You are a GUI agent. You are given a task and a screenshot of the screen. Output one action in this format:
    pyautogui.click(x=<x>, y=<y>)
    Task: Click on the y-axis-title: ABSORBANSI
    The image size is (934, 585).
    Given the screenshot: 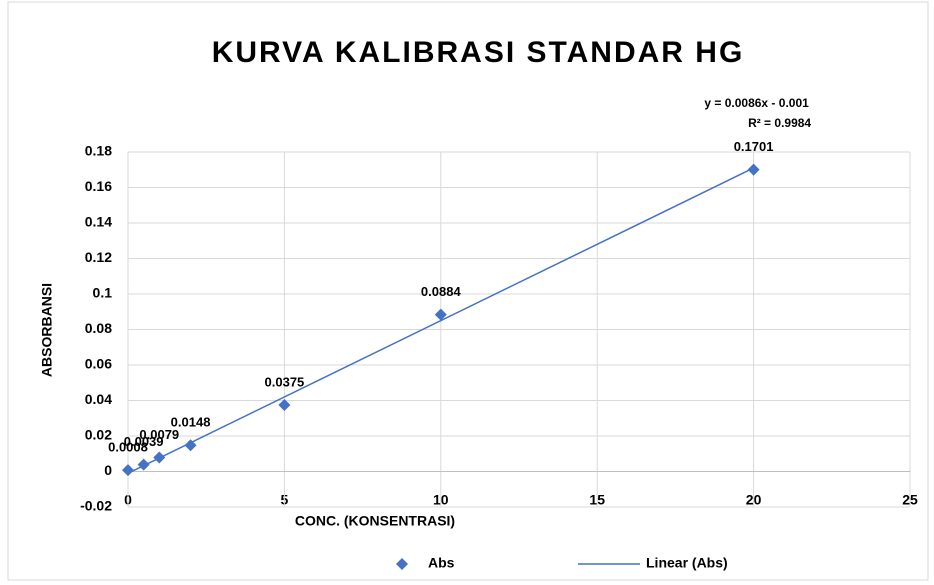 What is the action you would take?
    pyautogui.click(x=47, y=330)
    